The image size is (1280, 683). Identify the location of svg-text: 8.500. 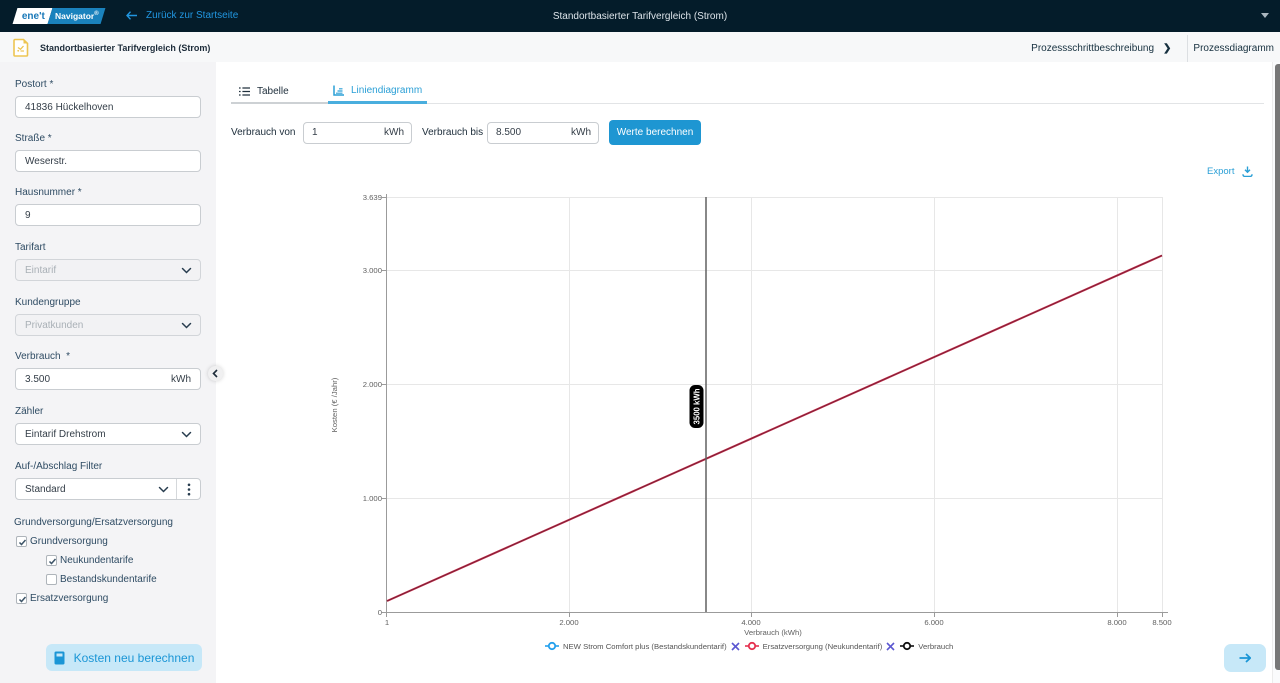
(1161, 622).